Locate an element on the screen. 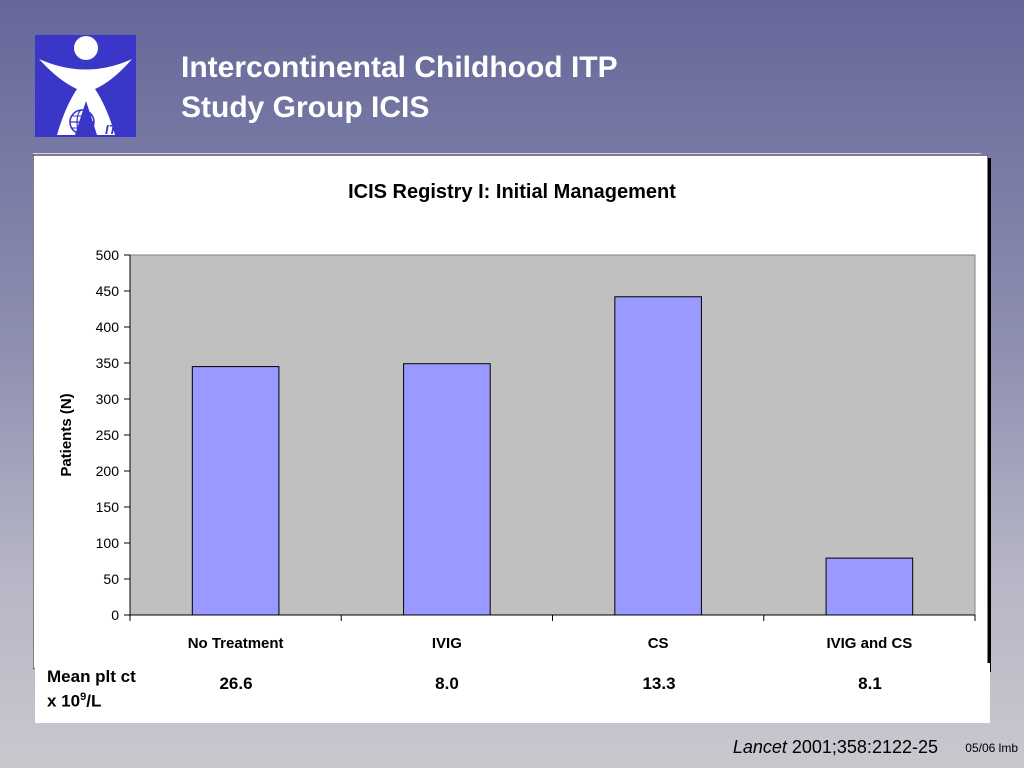  mean-platelet-value-cs: 13.3 is located at coordinates (659, 683).